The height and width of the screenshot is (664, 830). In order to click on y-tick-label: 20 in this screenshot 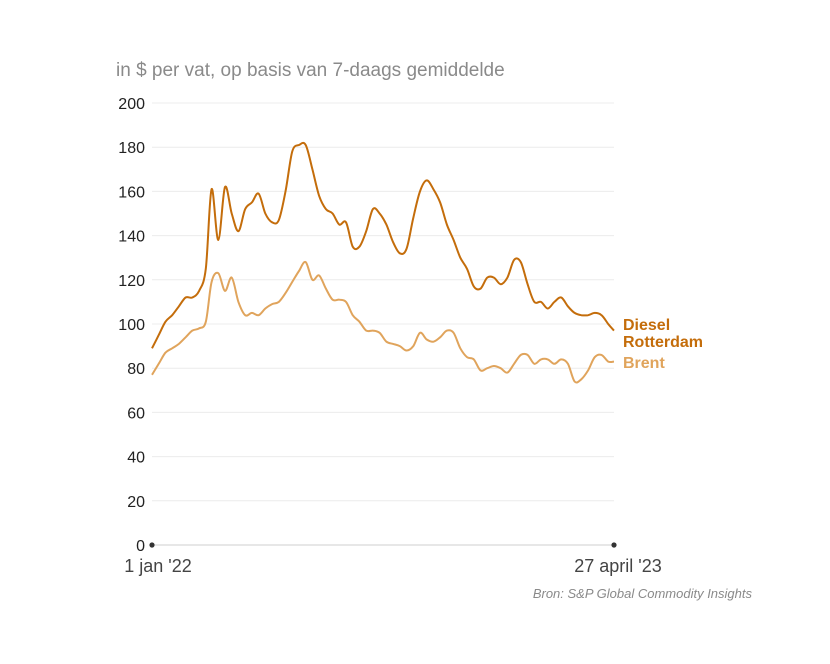, I will do `click(136, 502)`.